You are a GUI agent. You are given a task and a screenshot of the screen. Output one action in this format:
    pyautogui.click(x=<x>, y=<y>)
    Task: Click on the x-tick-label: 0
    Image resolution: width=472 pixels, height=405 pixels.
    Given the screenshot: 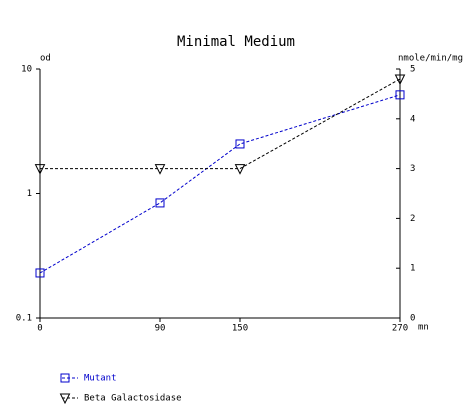 What is the action you would take?
    pyautogui.click(x=39, y=329)
    